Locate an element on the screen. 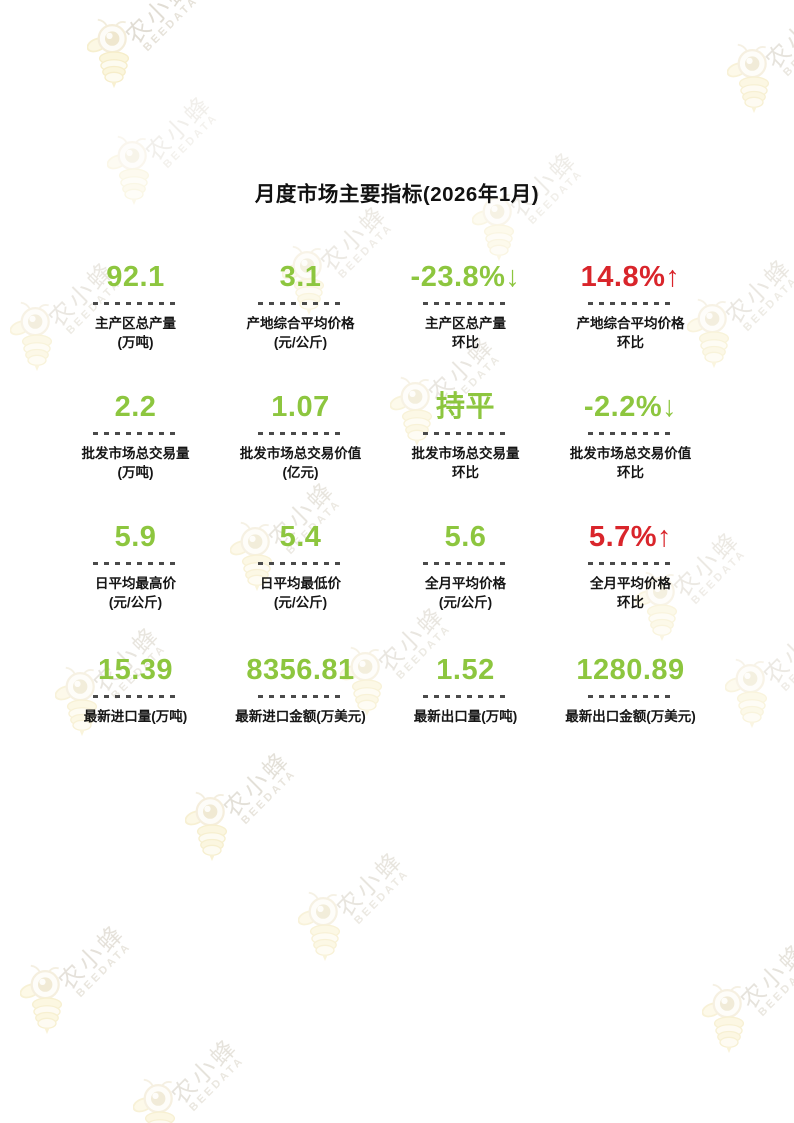  metric-label-unit: (亿元) is located at coordinates (300, 472).